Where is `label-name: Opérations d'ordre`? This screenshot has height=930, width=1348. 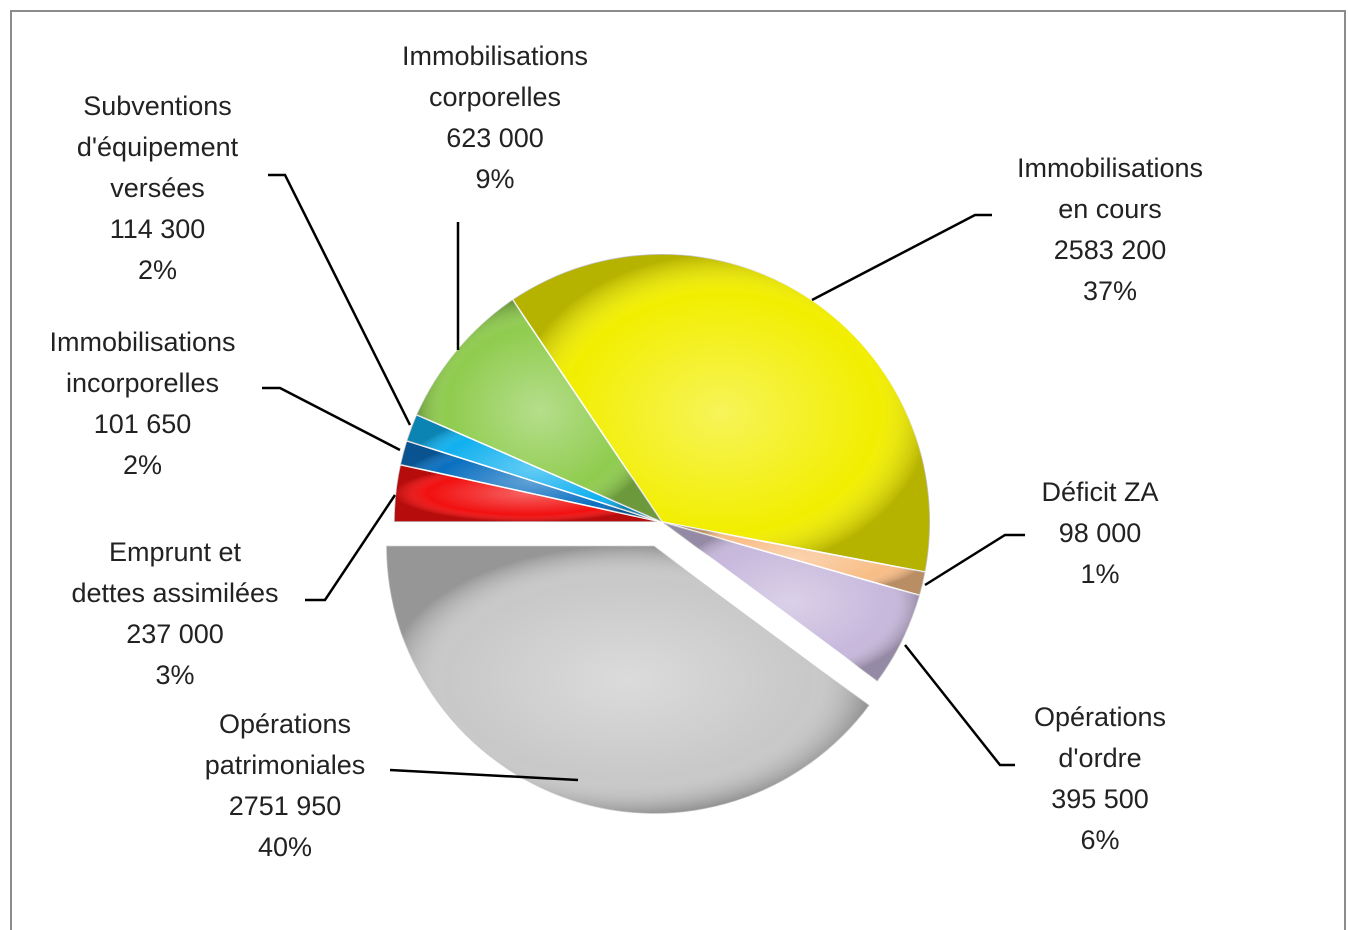
label-name: Opérations d'ordre is located at coordinates (1100, 737).